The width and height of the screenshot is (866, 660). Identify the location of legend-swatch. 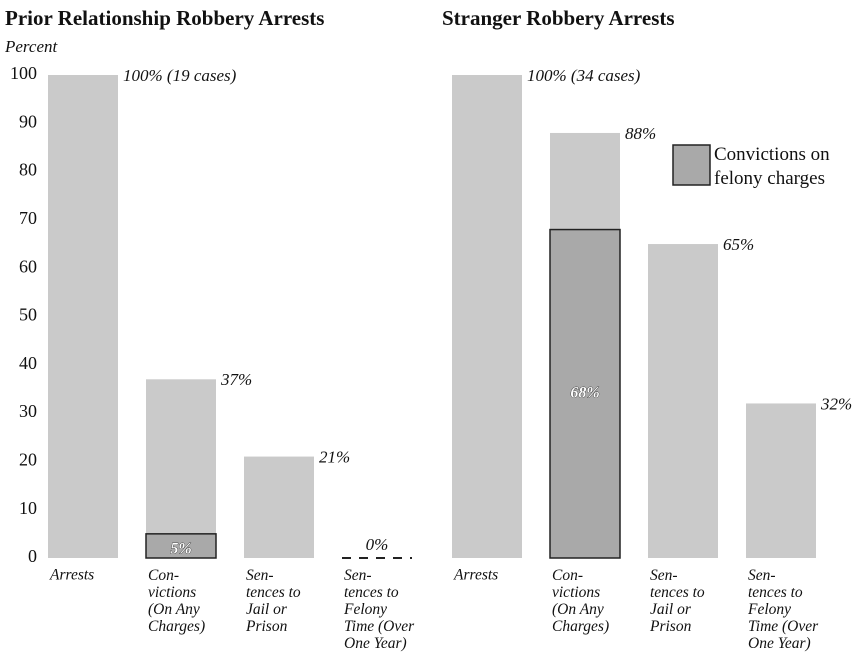
(691, 165).